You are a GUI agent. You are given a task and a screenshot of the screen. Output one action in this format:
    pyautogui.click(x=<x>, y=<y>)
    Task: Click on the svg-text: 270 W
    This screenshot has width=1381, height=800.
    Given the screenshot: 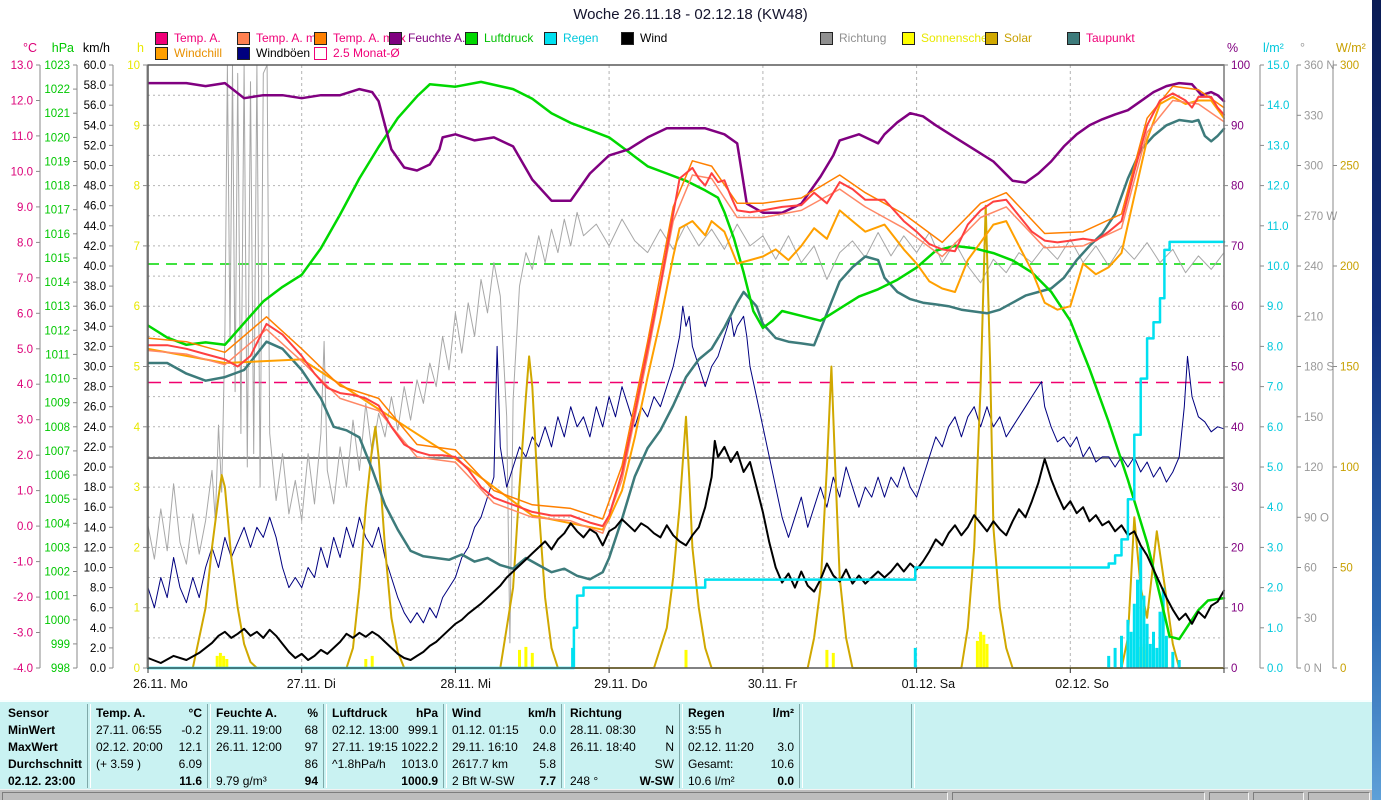 What is the action you would take?
    pyautogui.click(x=1320, y=217)
    